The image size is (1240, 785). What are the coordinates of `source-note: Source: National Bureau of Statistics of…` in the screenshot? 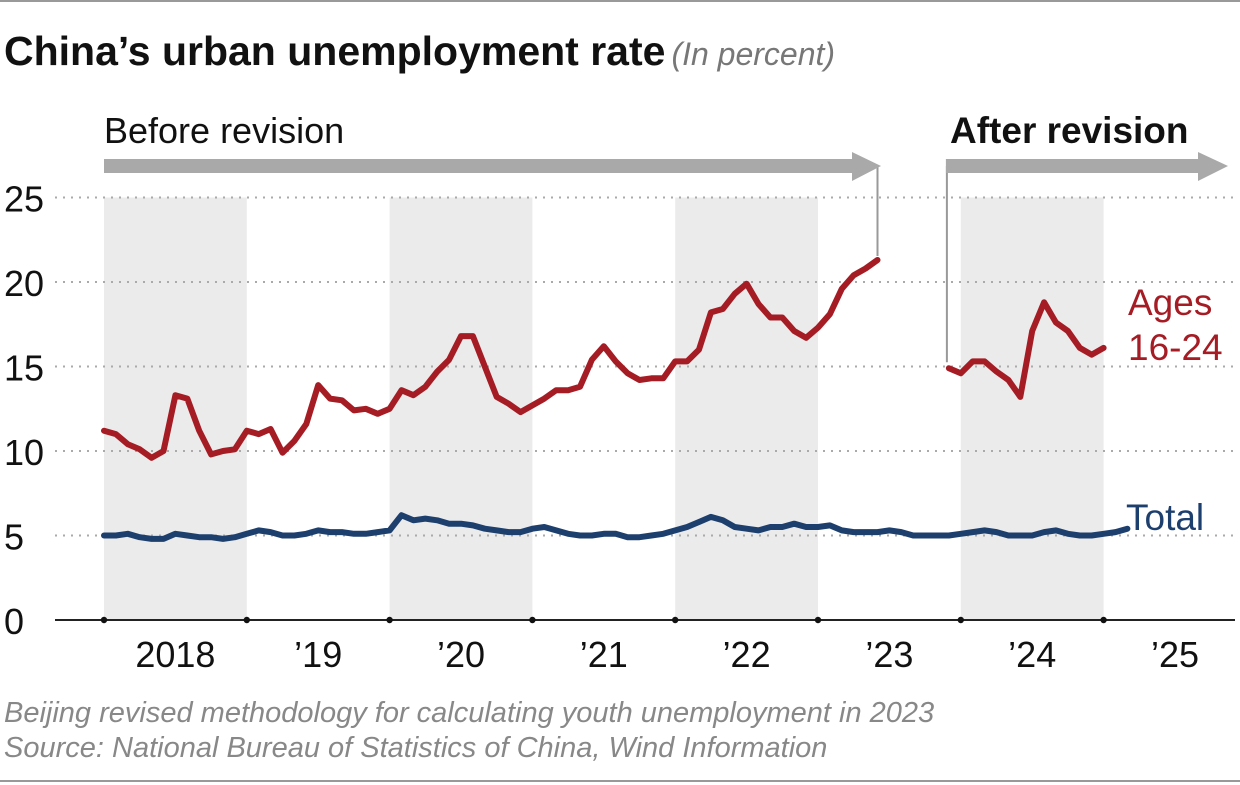 It's located at (416, 748).